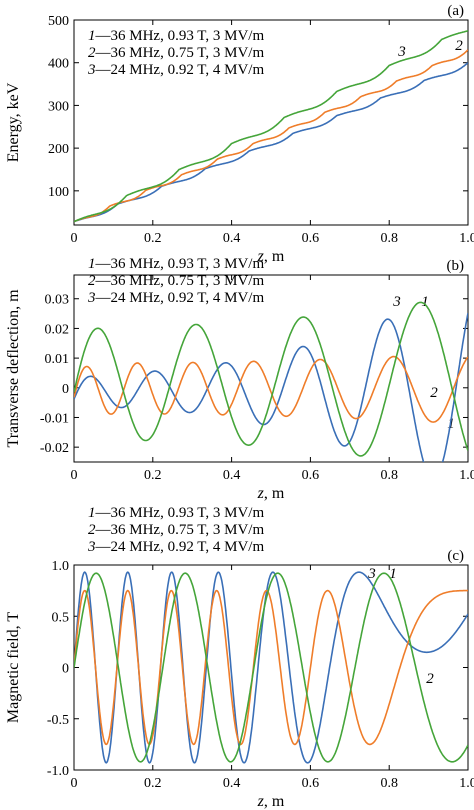 The height and width of the screenshot is (810, 474). What do you see at coordinates (57, 359) in the screenshot?
I see `y-tick-label: 0.01` at bounding box center [57, 359].